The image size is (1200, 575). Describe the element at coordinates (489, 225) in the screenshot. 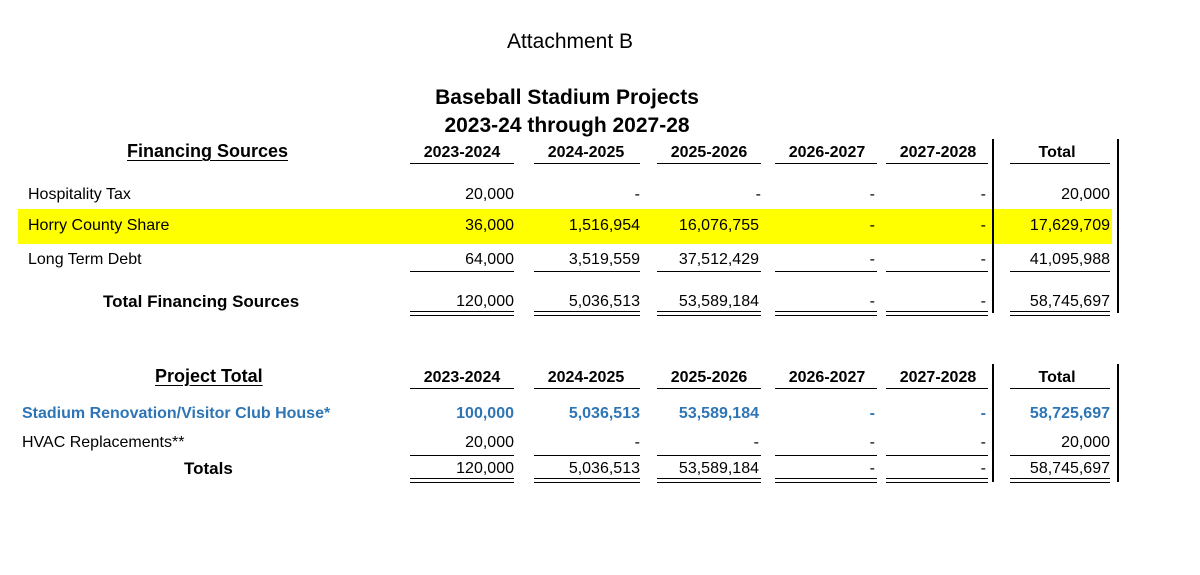

I see `cell-value: 36,000` at that location.